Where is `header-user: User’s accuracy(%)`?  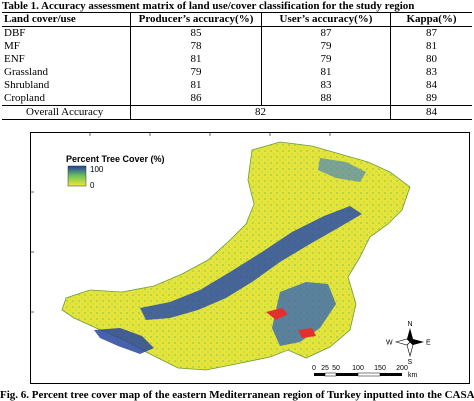
header-user: User’s accuracy(%) is located at coordinates (326, 19).